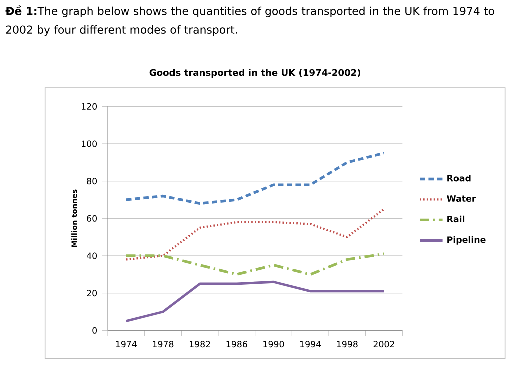 Image resolution: width=512 pixels, height=372 pixels. I want to click on x-tick-label: 1986, so click(237, 344).